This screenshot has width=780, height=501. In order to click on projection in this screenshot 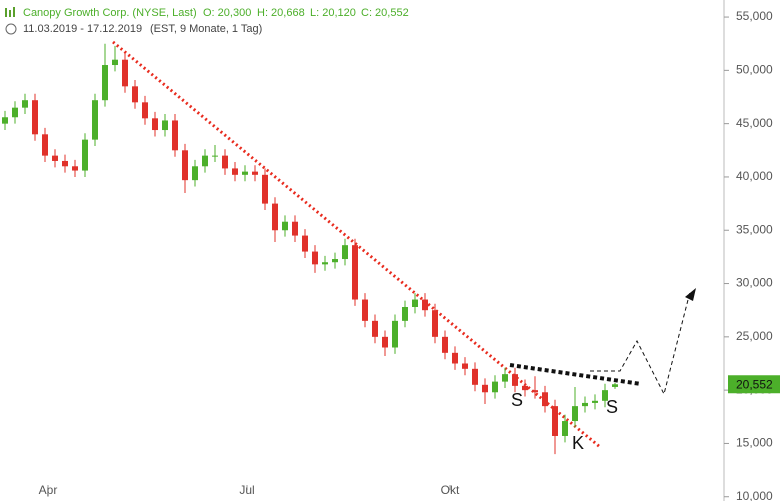, I will do `click(640, 343)`.